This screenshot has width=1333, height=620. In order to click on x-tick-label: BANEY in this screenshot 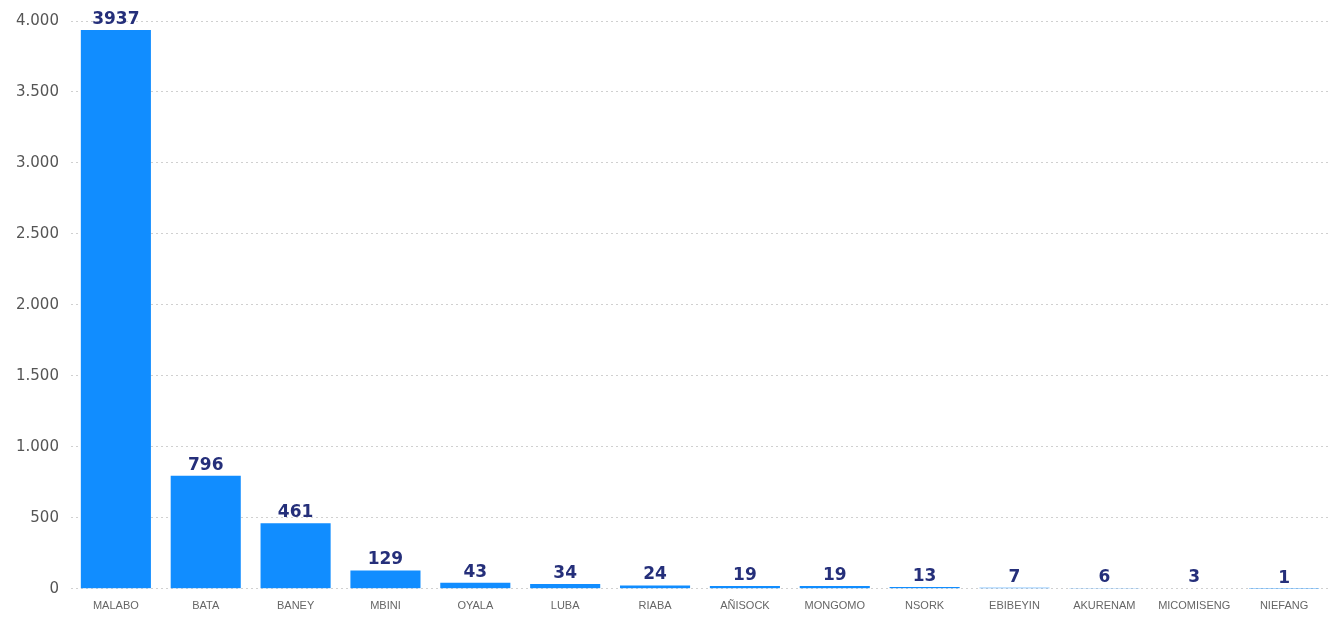, I will do `click(295, 605)`.